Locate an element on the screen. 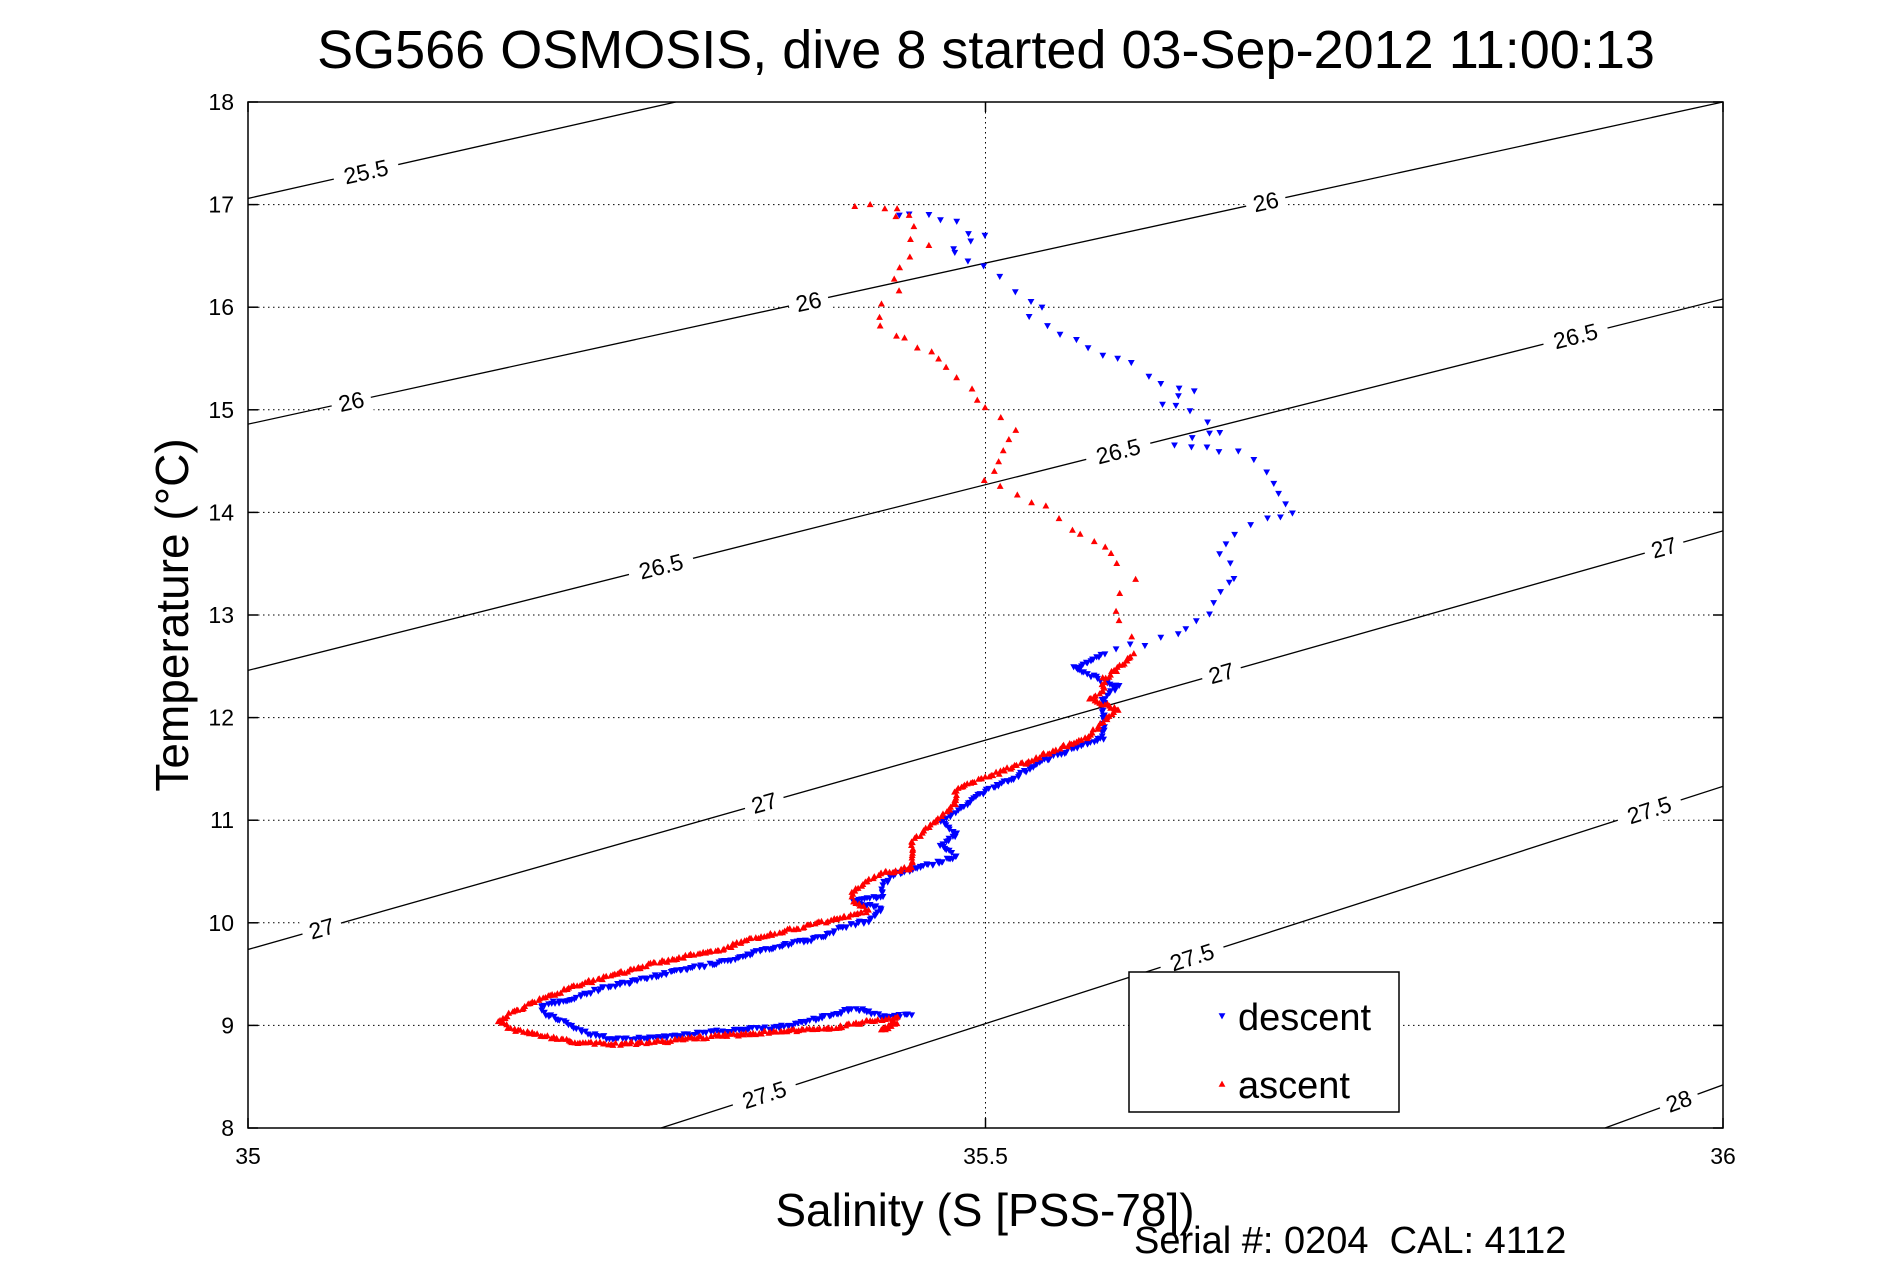  legend-descent-triangle is located at coordinates (1222, 1016).